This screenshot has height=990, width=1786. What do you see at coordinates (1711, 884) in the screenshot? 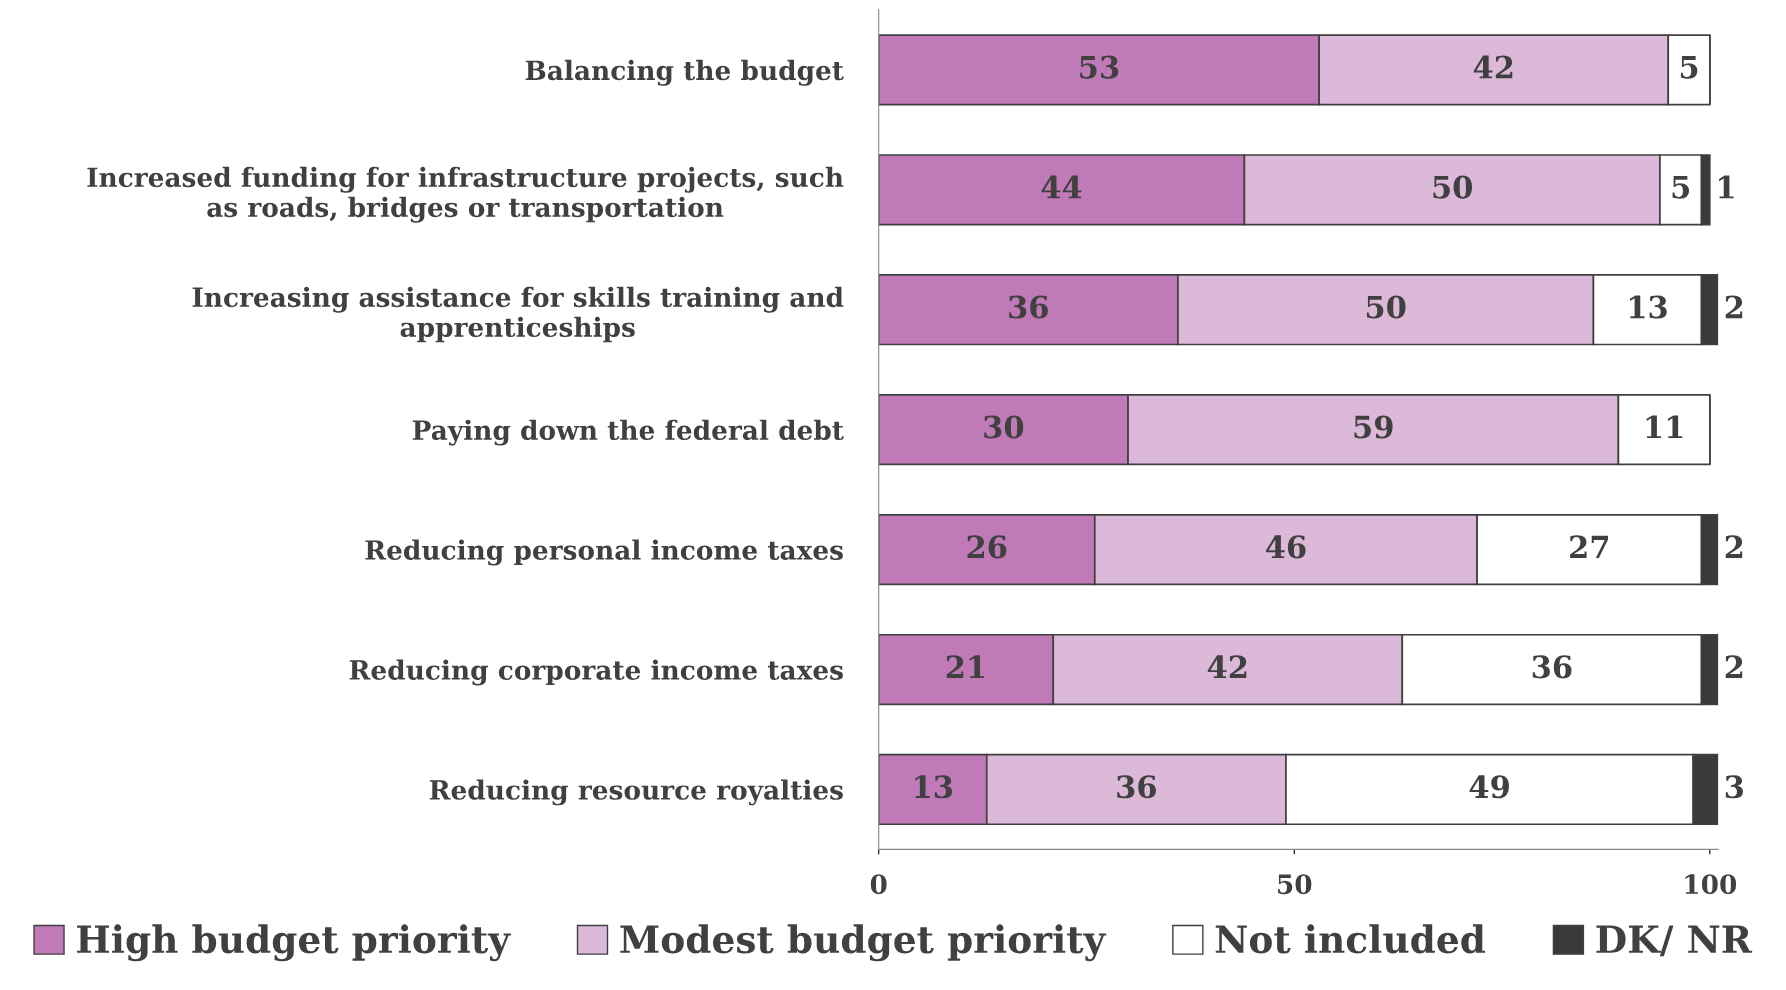
I see `x-tick-label: 100` at bounding box center [1711, 884].